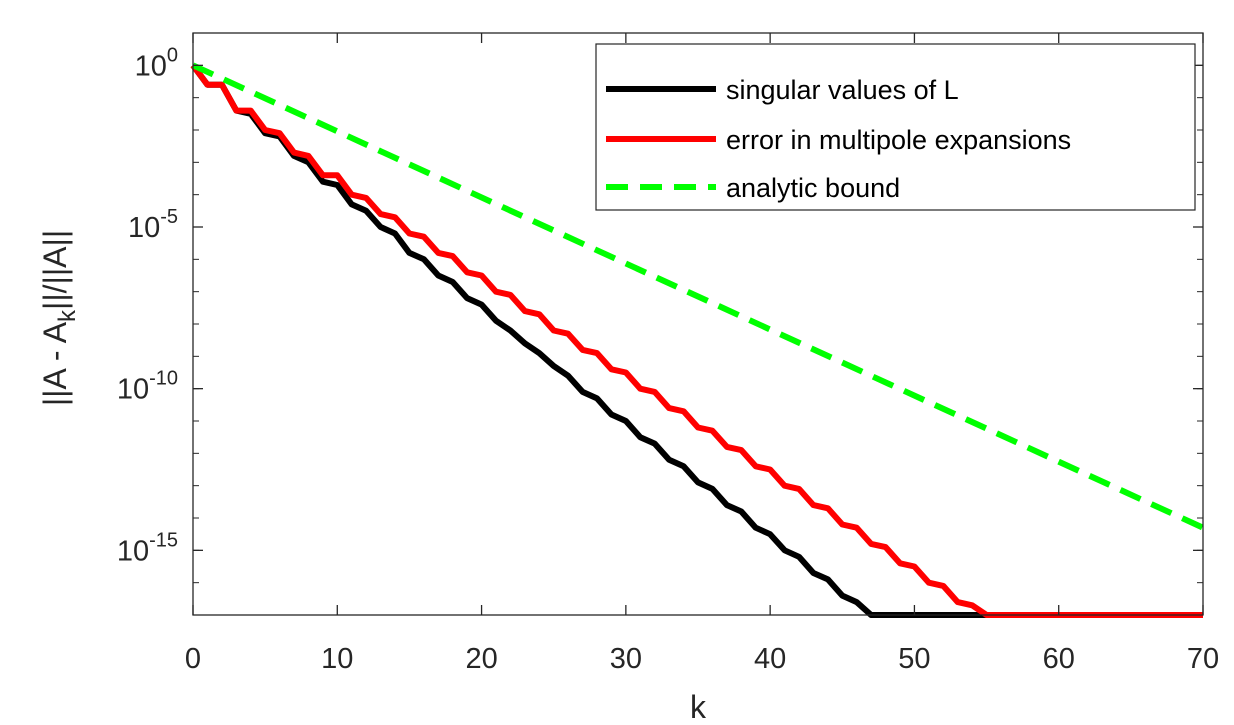  What do you see at coordinates (147, 387) in the screenshot?
I see `y-tick-label: 10⁻¹⁰` at bounding box center [147, 387].